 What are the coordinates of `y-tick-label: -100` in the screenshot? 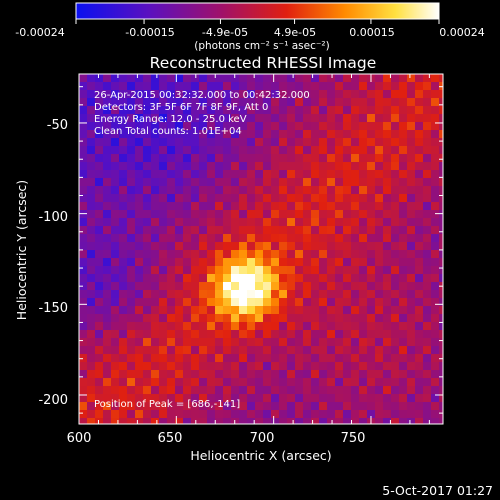 It's located at (53, 217).